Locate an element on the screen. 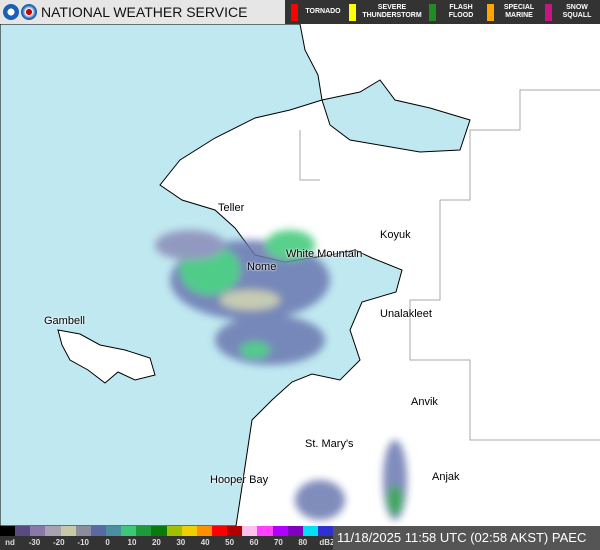  noaa-logo-icon is located at coordinates (11, 12).